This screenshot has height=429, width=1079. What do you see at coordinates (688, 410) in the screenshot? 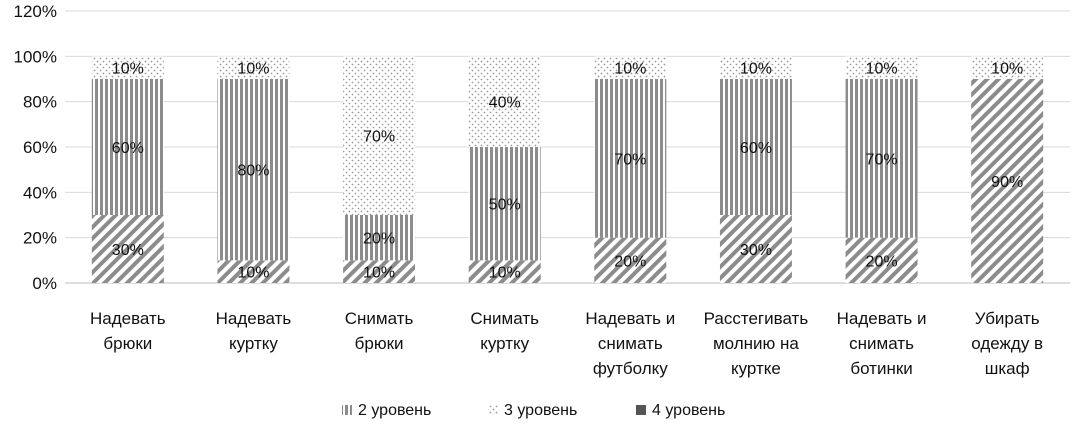
I see `legend-label: 4 уровень` at bounding box center [688, 410].